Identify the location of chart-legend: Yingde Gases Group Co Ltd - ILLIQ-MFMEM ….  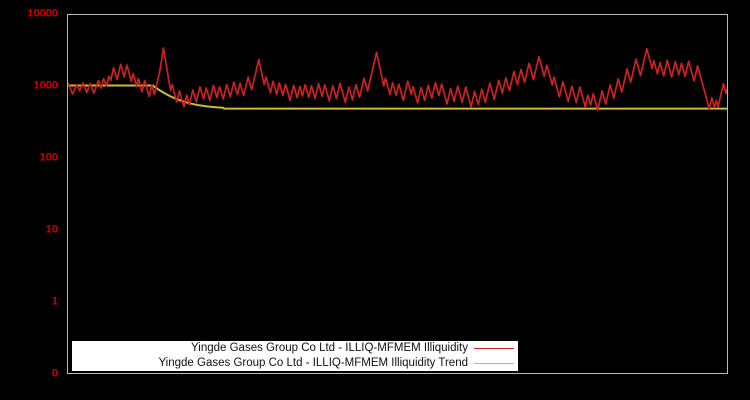
(295, 356).